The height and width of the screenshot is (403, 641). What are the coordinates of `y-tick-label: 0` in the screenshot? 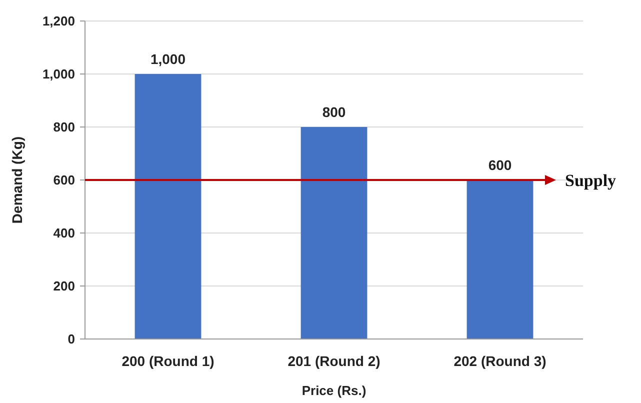 It's located at (71, 339).